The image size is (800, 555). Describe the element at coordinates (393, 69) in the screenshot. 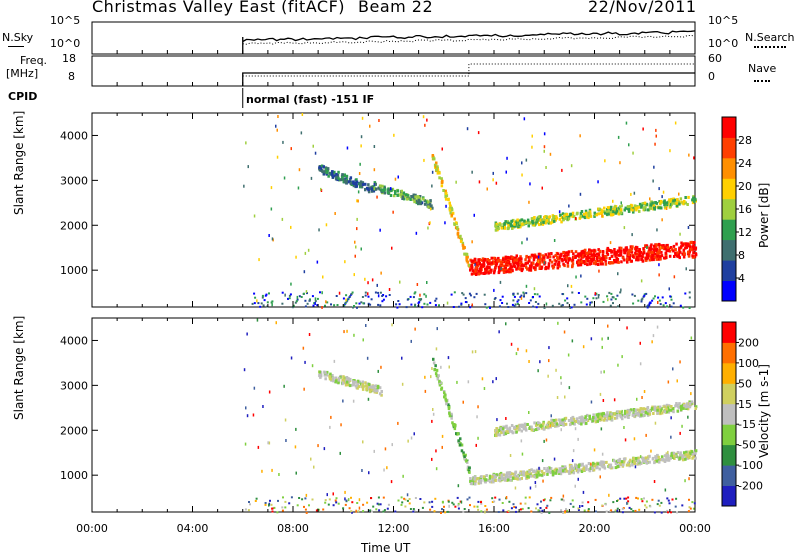

I see `summary-lines` at that location.